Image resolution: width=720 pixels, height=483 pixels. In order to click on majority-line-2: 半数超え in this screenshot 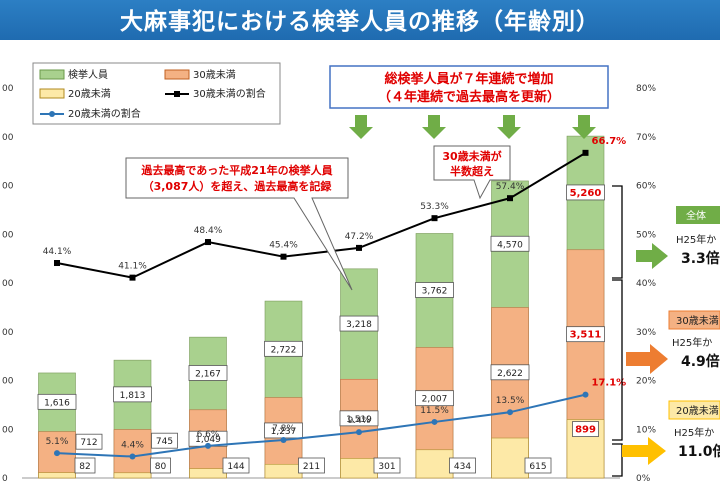, I will do `click(472, 171)`.